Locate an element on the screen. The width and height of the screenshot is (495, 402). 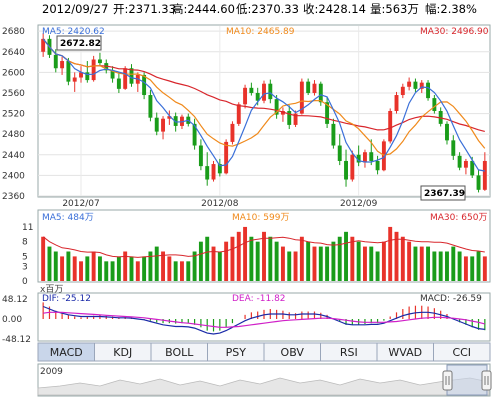
volume-ma10-label: MA10: 599万 is located at coordinates (260, 218).